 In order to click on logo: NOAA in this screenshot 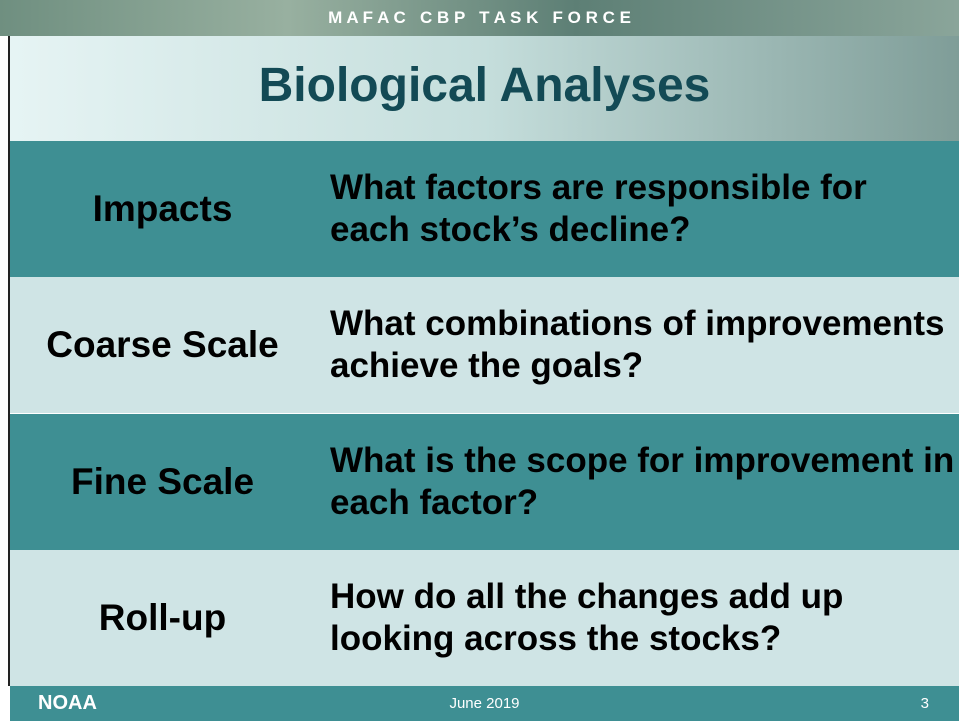, I will do `click(67, 703)`.